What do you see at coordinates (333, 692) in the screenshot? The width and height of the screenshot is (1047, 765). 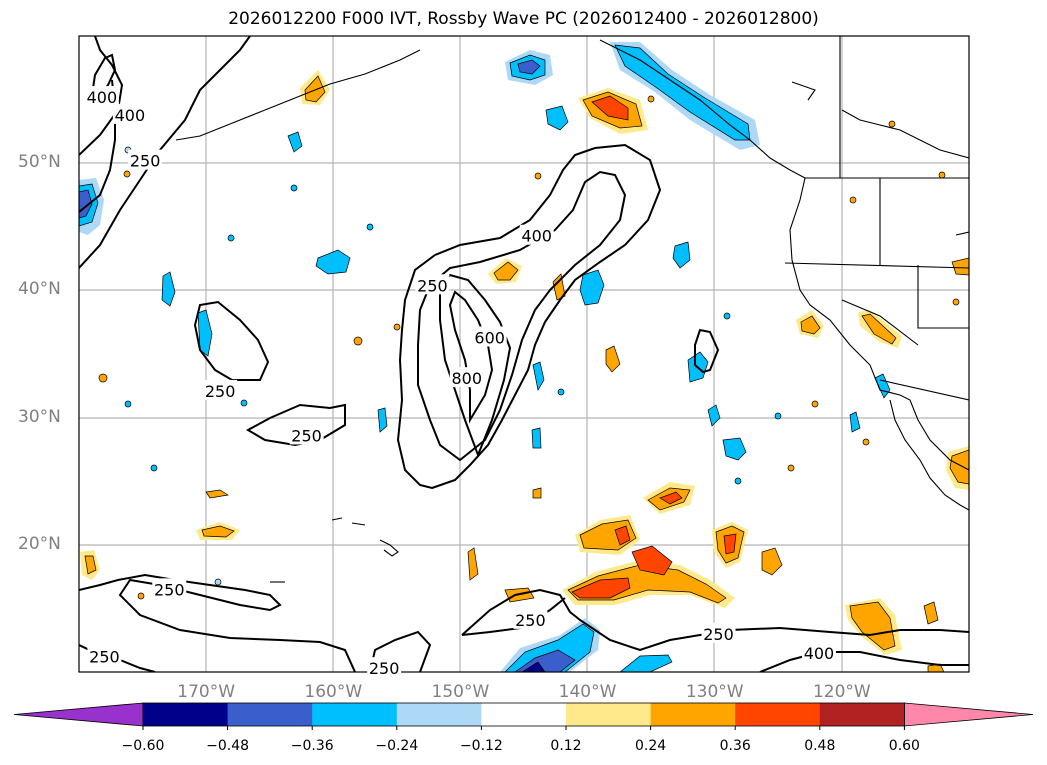 I see `lon-label: 160°W` at bounding box center [333, 692].